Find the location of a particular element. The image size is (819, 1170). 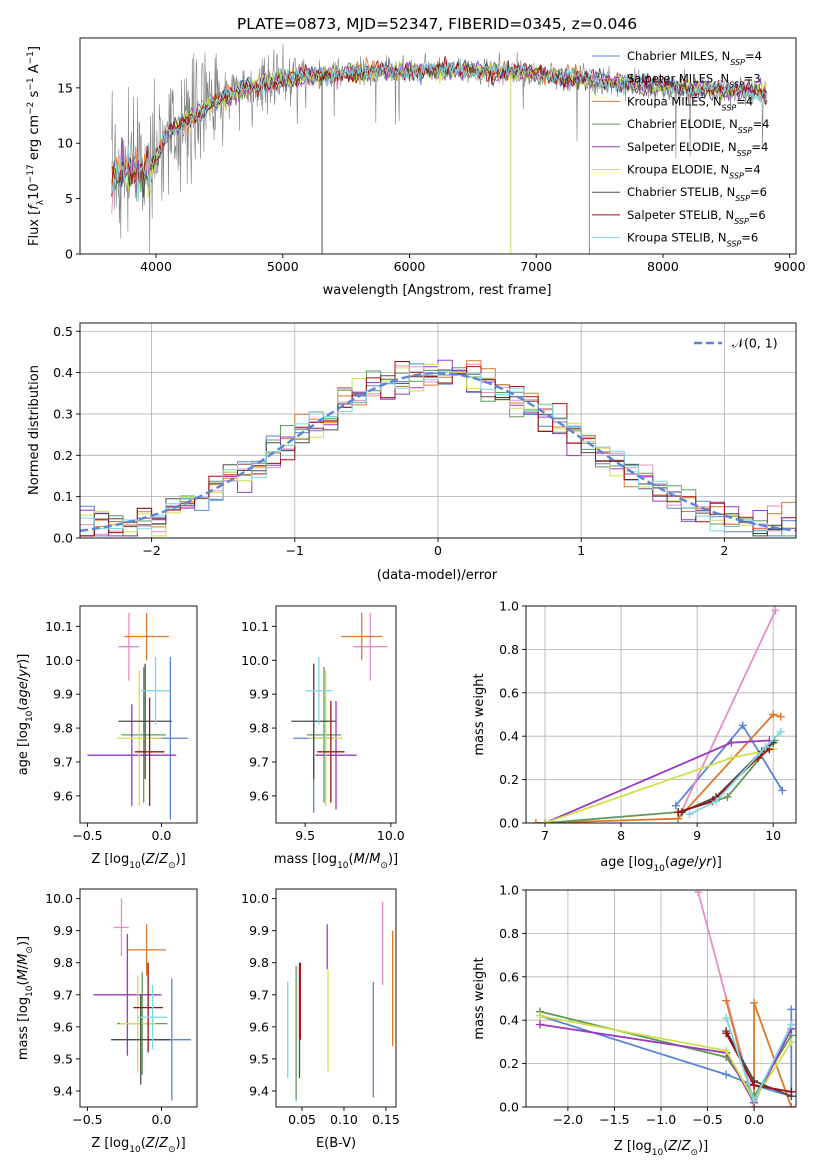

x-tick-label: 9000 is located at coordinates (790, 266).